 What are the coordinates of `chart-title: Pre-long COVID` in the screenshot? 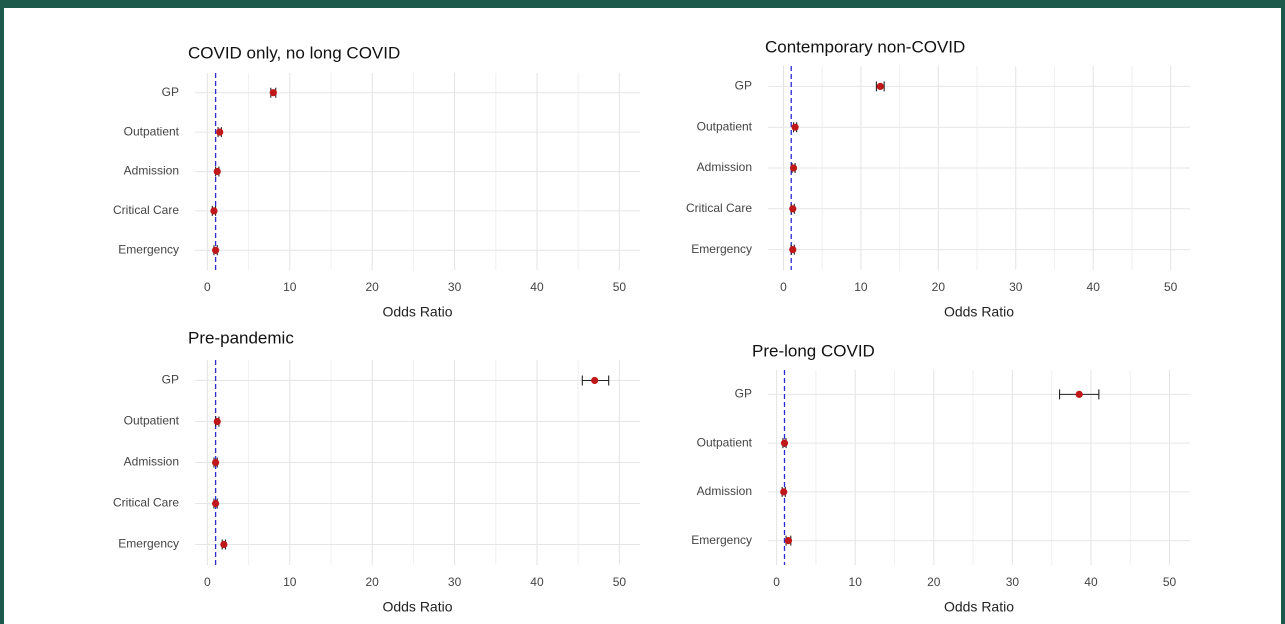 It's located at (813, 350).